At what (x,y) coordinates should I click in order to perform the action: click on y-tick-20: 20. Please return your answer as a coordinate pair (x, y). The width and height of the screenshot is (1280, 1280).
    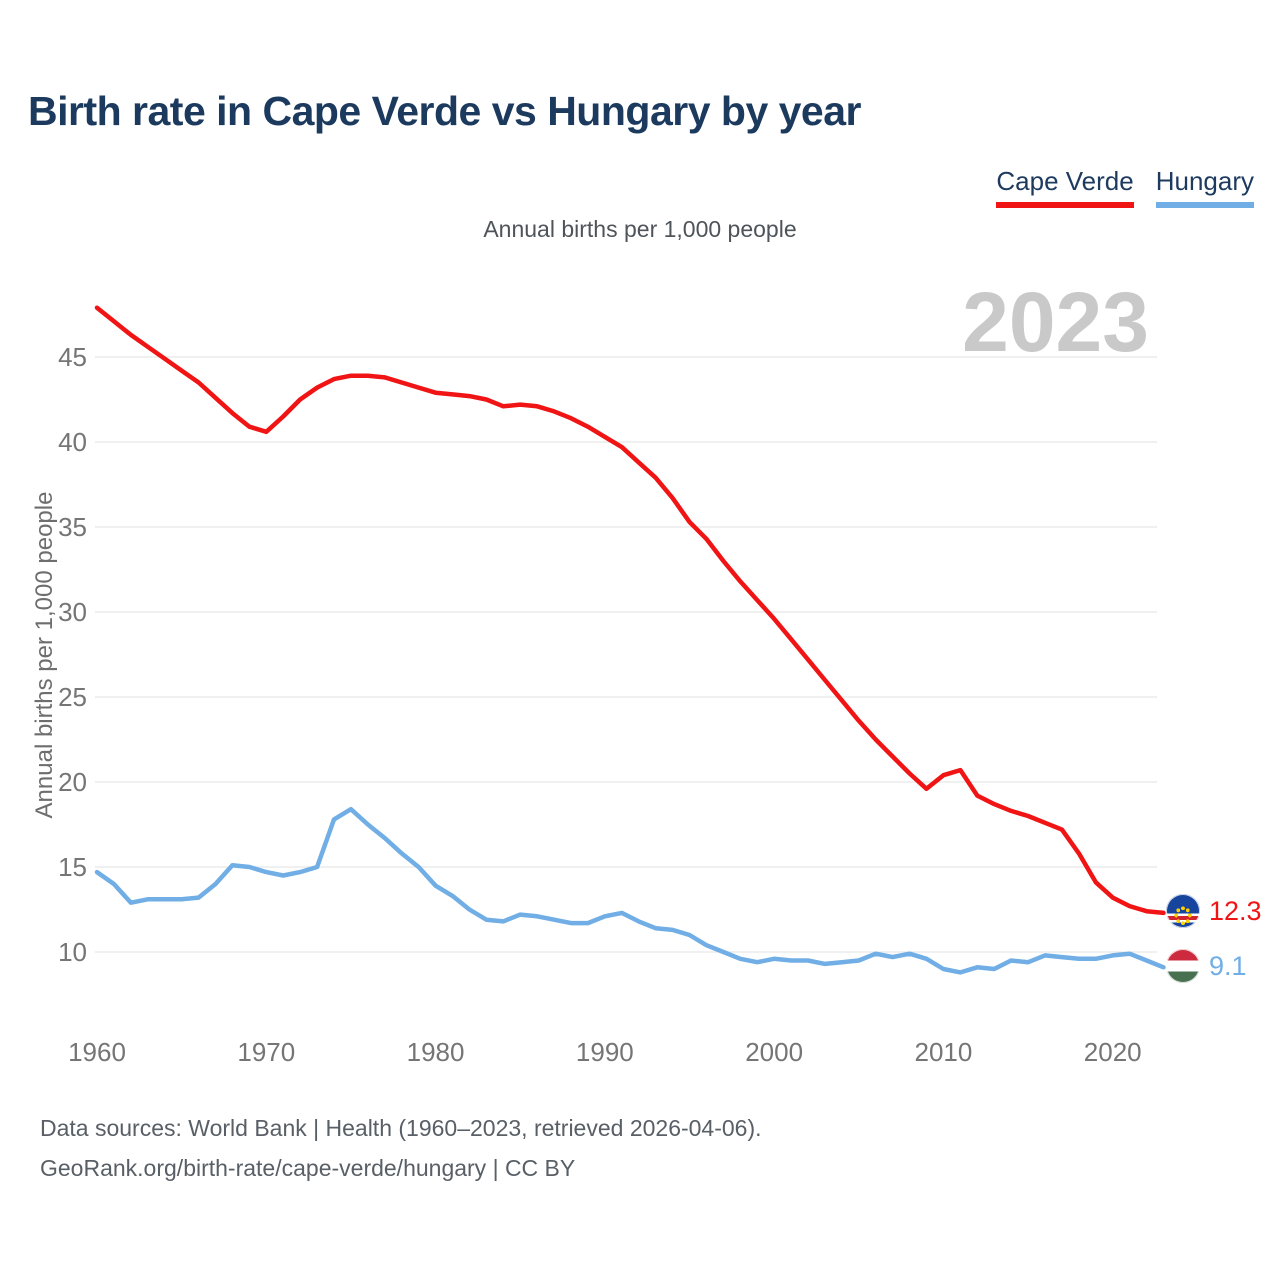
    Looking at the image, I should click on (72, 782).